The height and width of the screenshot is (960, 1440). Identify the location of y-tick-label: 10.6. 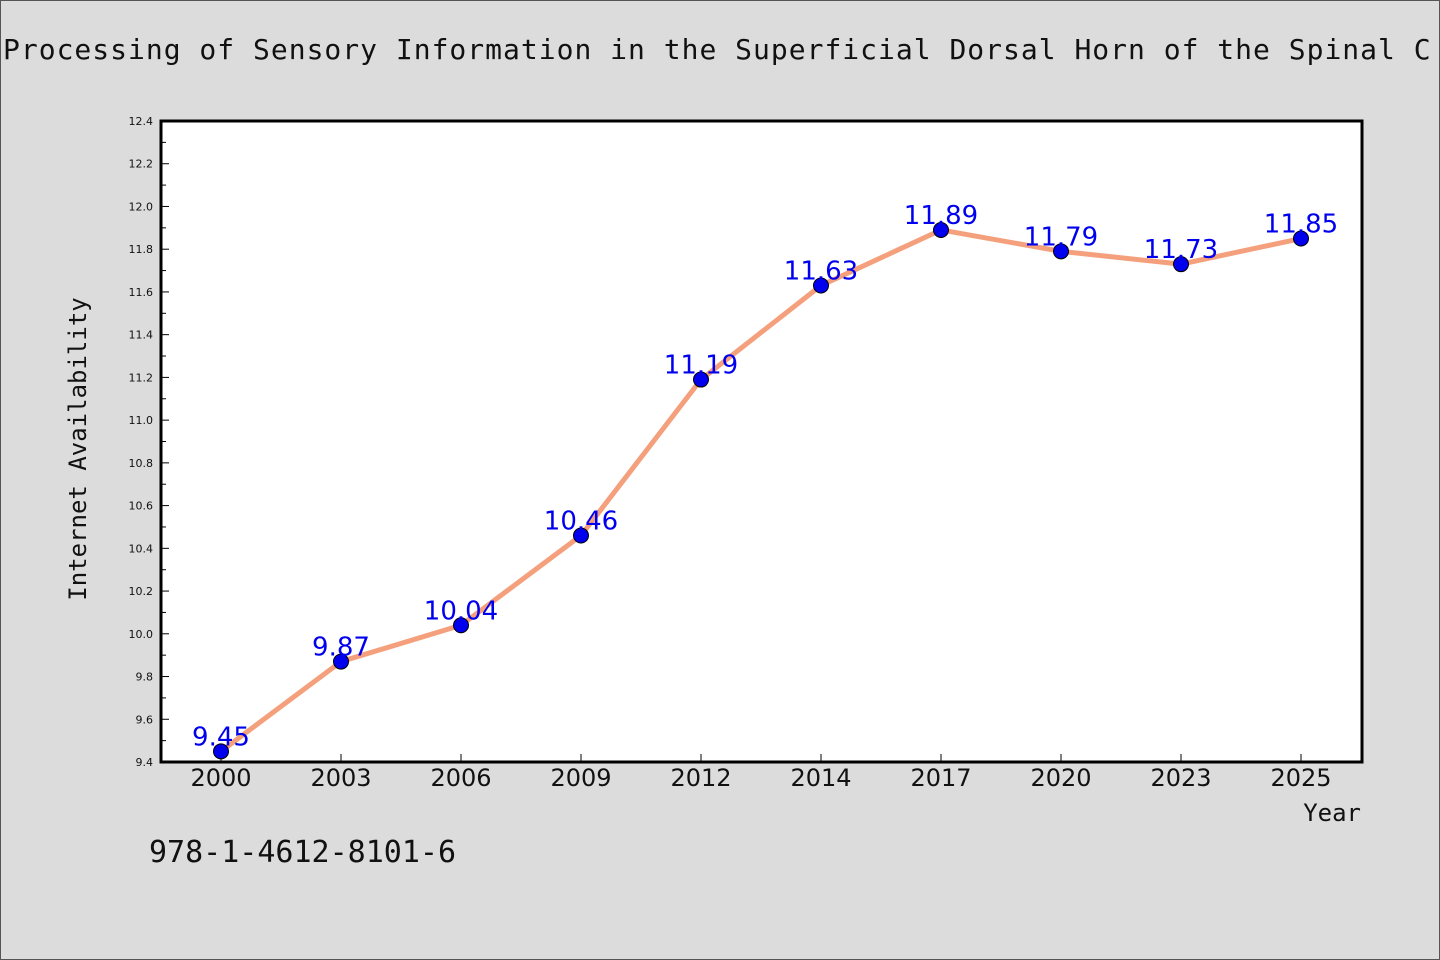
(141, 506).